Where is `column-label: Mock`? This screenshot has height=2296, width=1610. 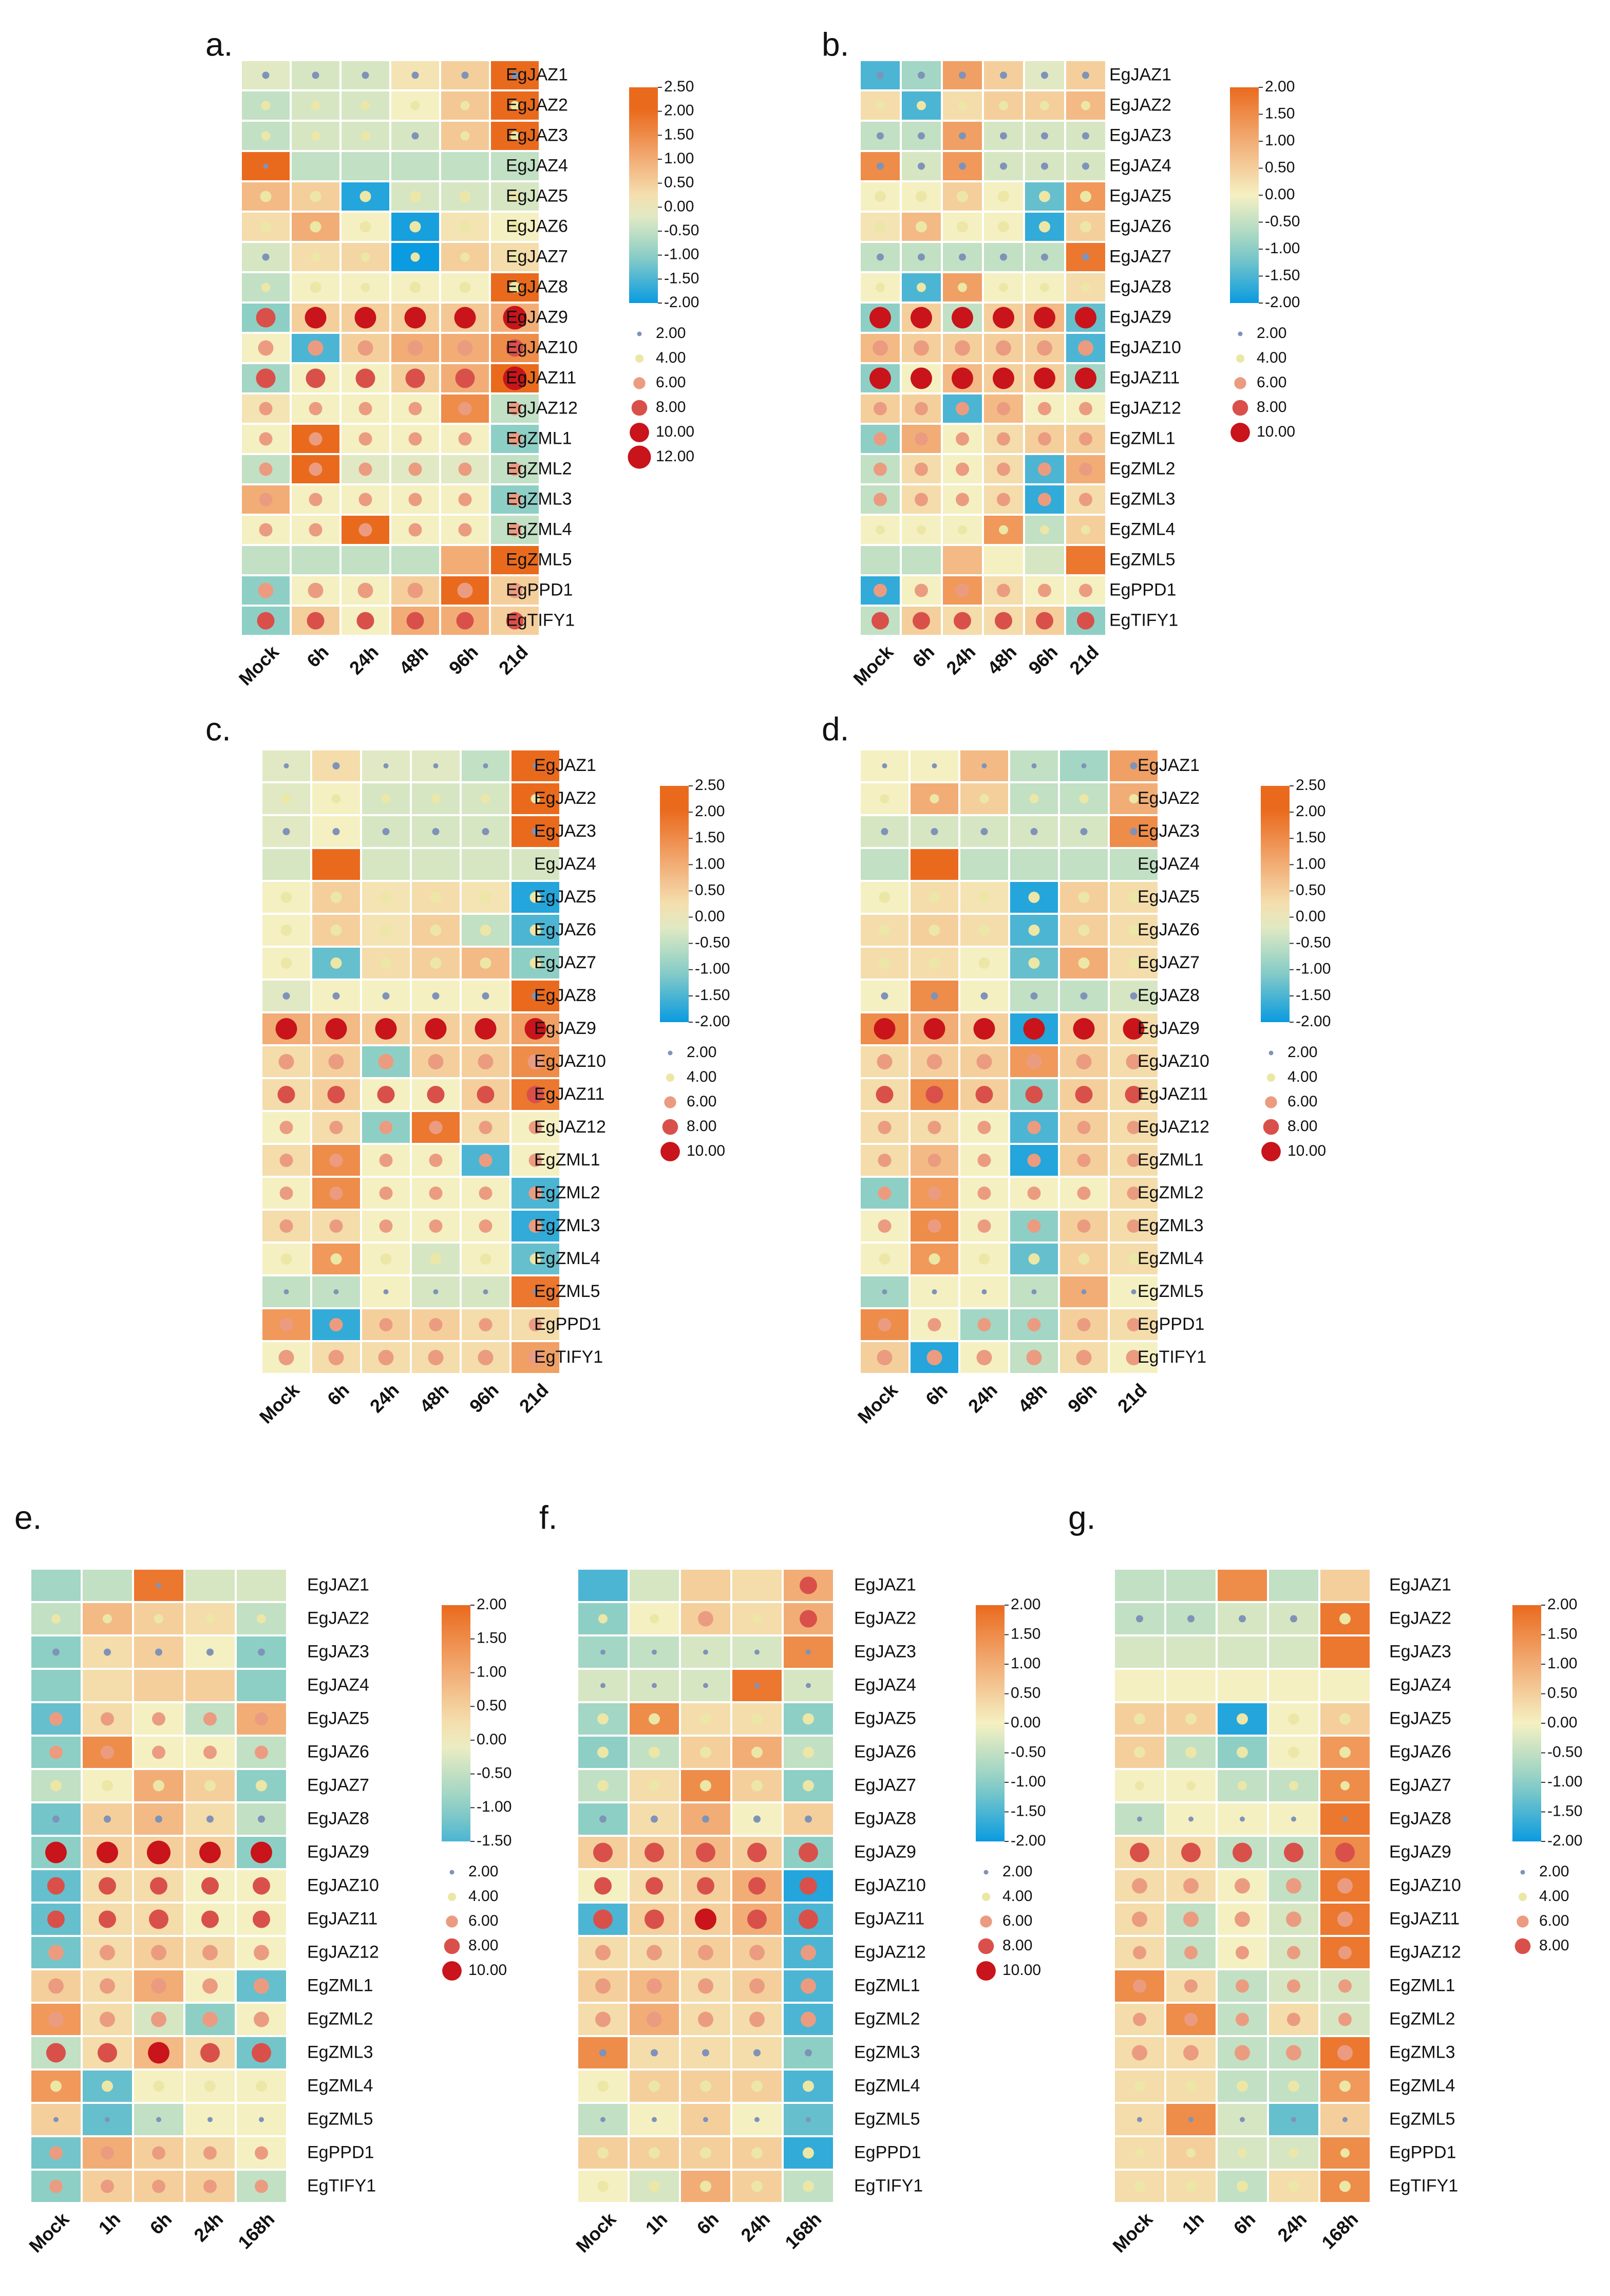 column-label: Mock is located at coordinates (596, 2232).